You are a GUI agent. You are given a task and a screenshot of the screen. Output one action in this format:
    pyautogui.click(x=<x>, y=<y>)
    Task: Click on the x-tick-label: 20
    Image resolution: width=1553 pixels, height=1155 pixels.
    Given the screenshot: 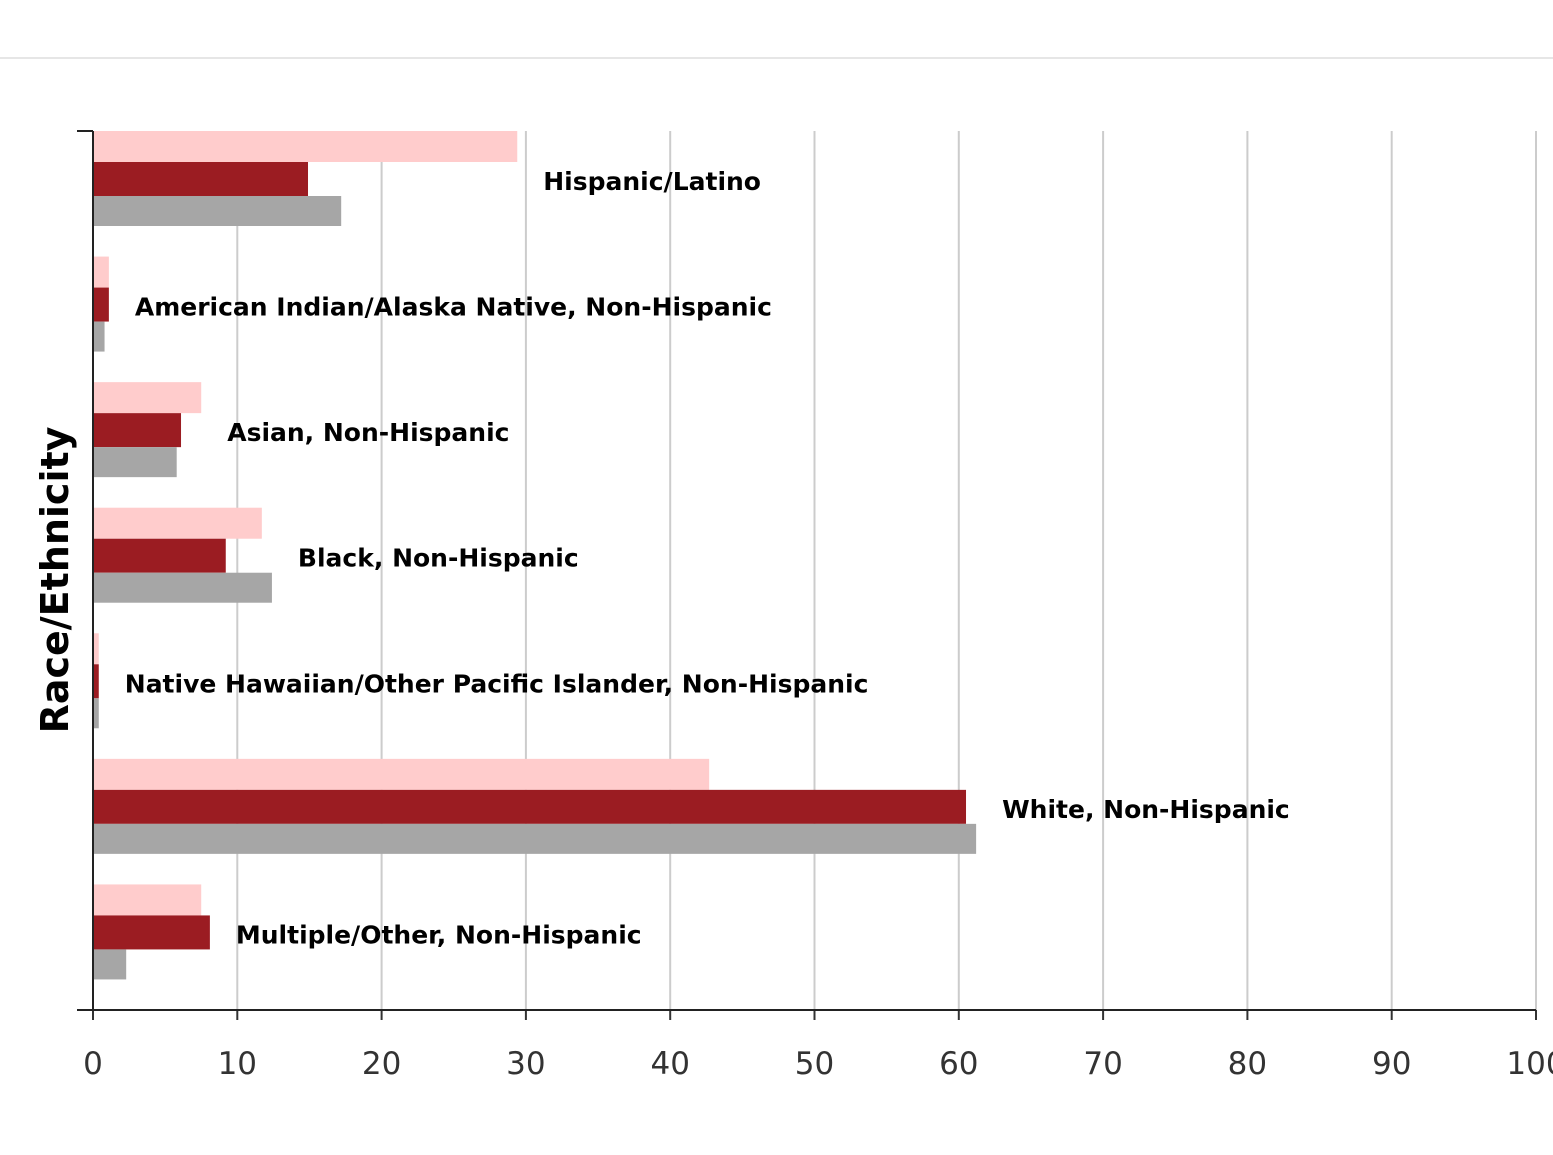 What is the action you would take?
    pyautogui.click(x=381, y=1064)
    